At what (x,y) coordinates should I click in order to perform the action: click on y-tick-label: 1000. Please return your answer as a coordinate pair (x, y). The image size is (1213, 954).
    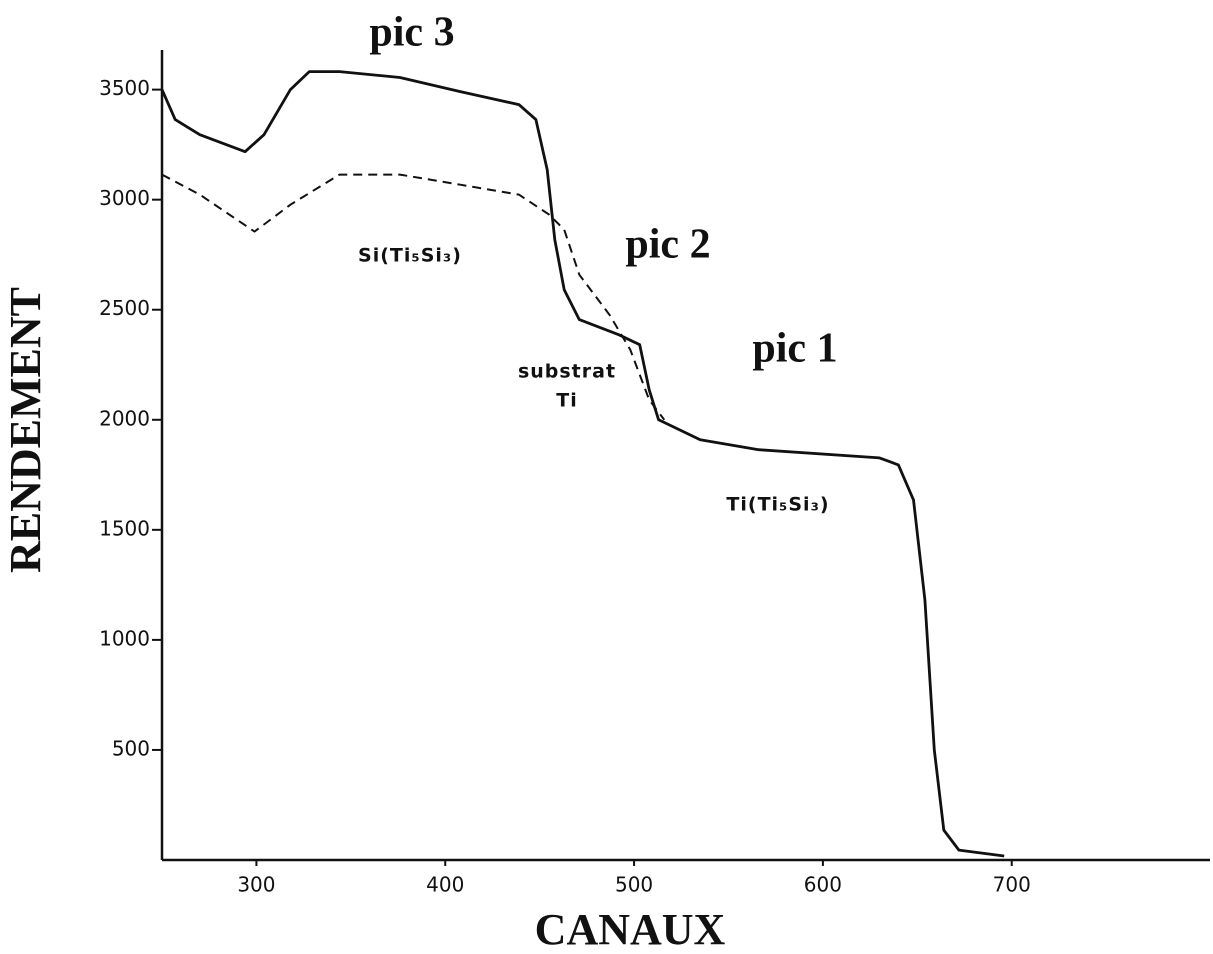
    Looking at the image, I should click on (124, 638).